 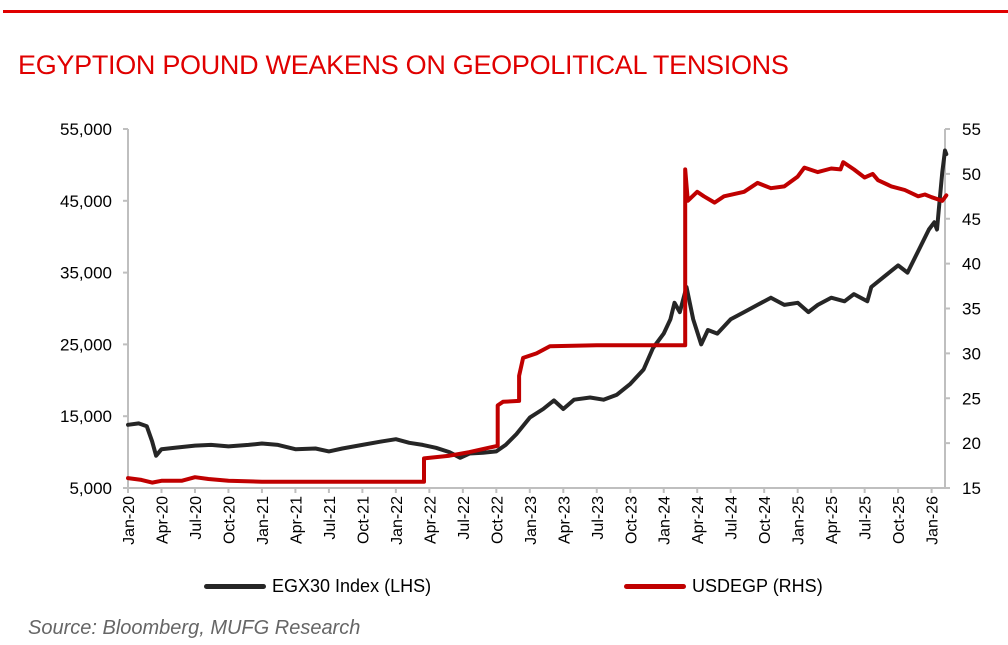 What do you see at coordinates (229, 520) in the screenshot?
I see `x-tick-label: Oct-20` at bounding box center [229, 520].